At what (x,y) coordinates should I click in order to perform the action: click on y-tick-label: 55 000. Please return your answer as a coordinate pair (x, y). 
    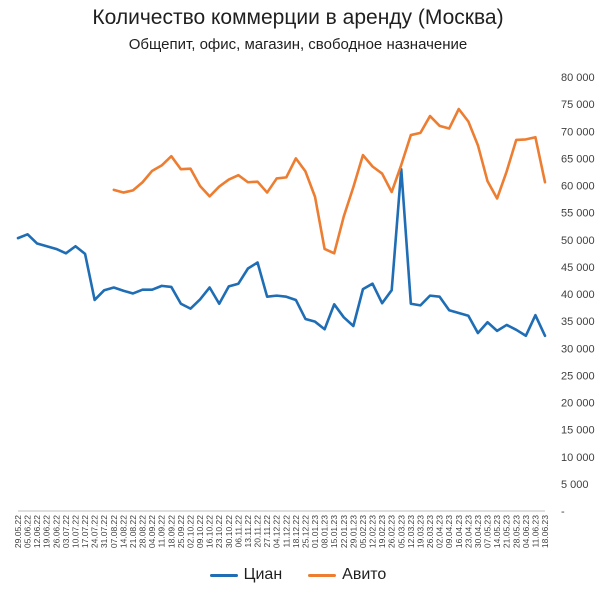
    Looking at the image, I should click on (578, 214).